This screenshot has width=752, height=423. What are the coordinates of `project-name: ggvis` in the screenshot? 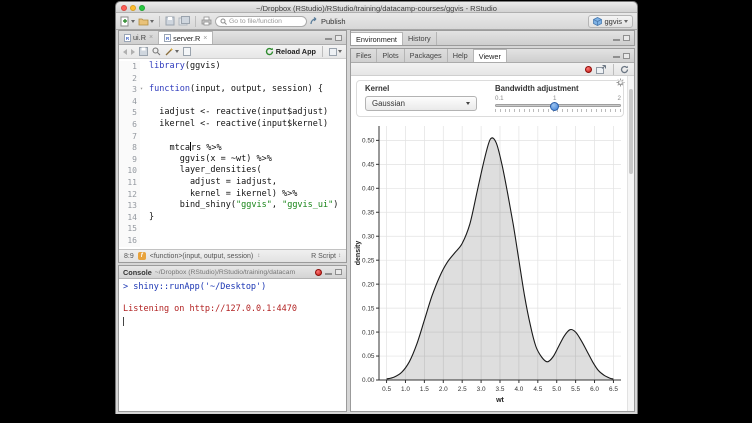 It's located at (613, 21).